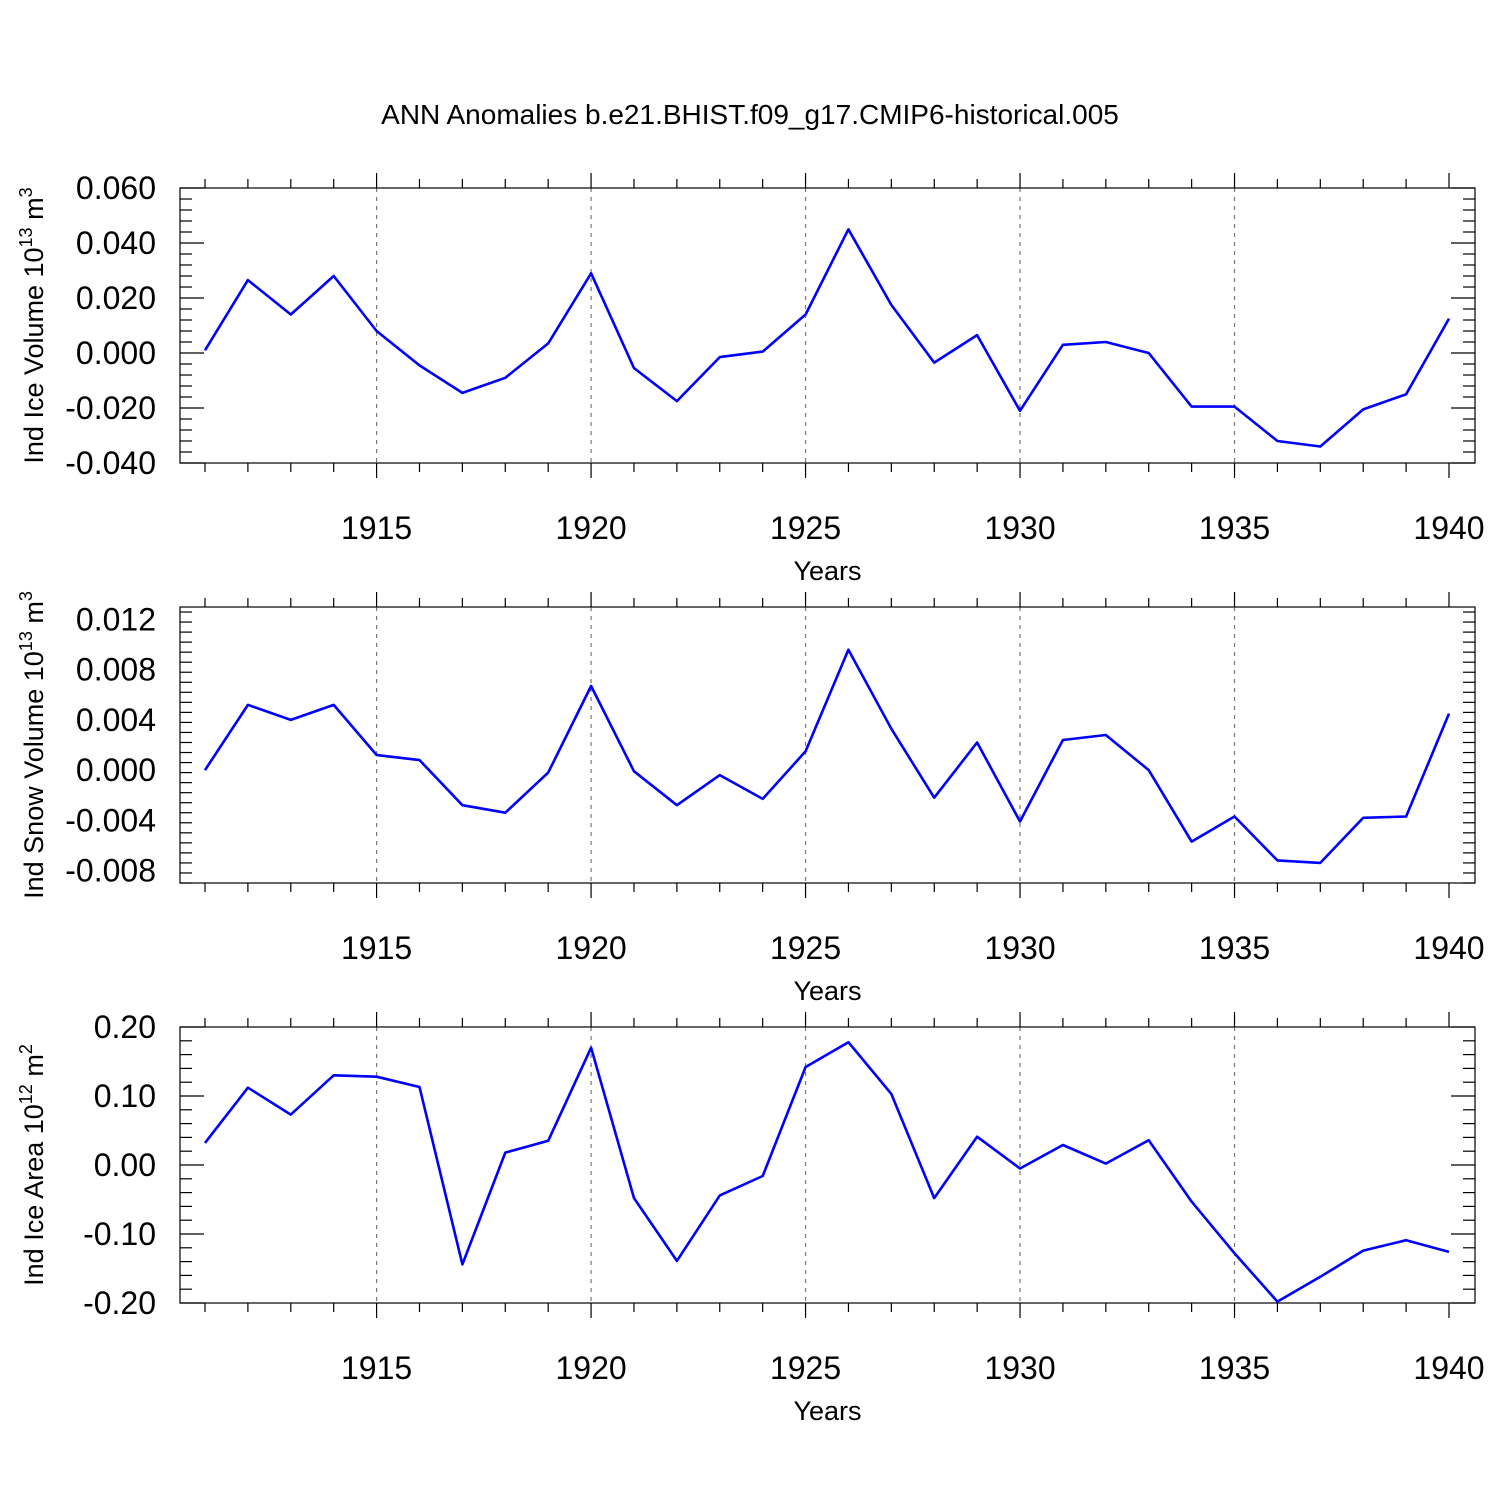  Describe the element at coordinates (32, 325) in the screenshot. I see `y-axis-title: Ind Ice Volume 1013 m3` at that location.